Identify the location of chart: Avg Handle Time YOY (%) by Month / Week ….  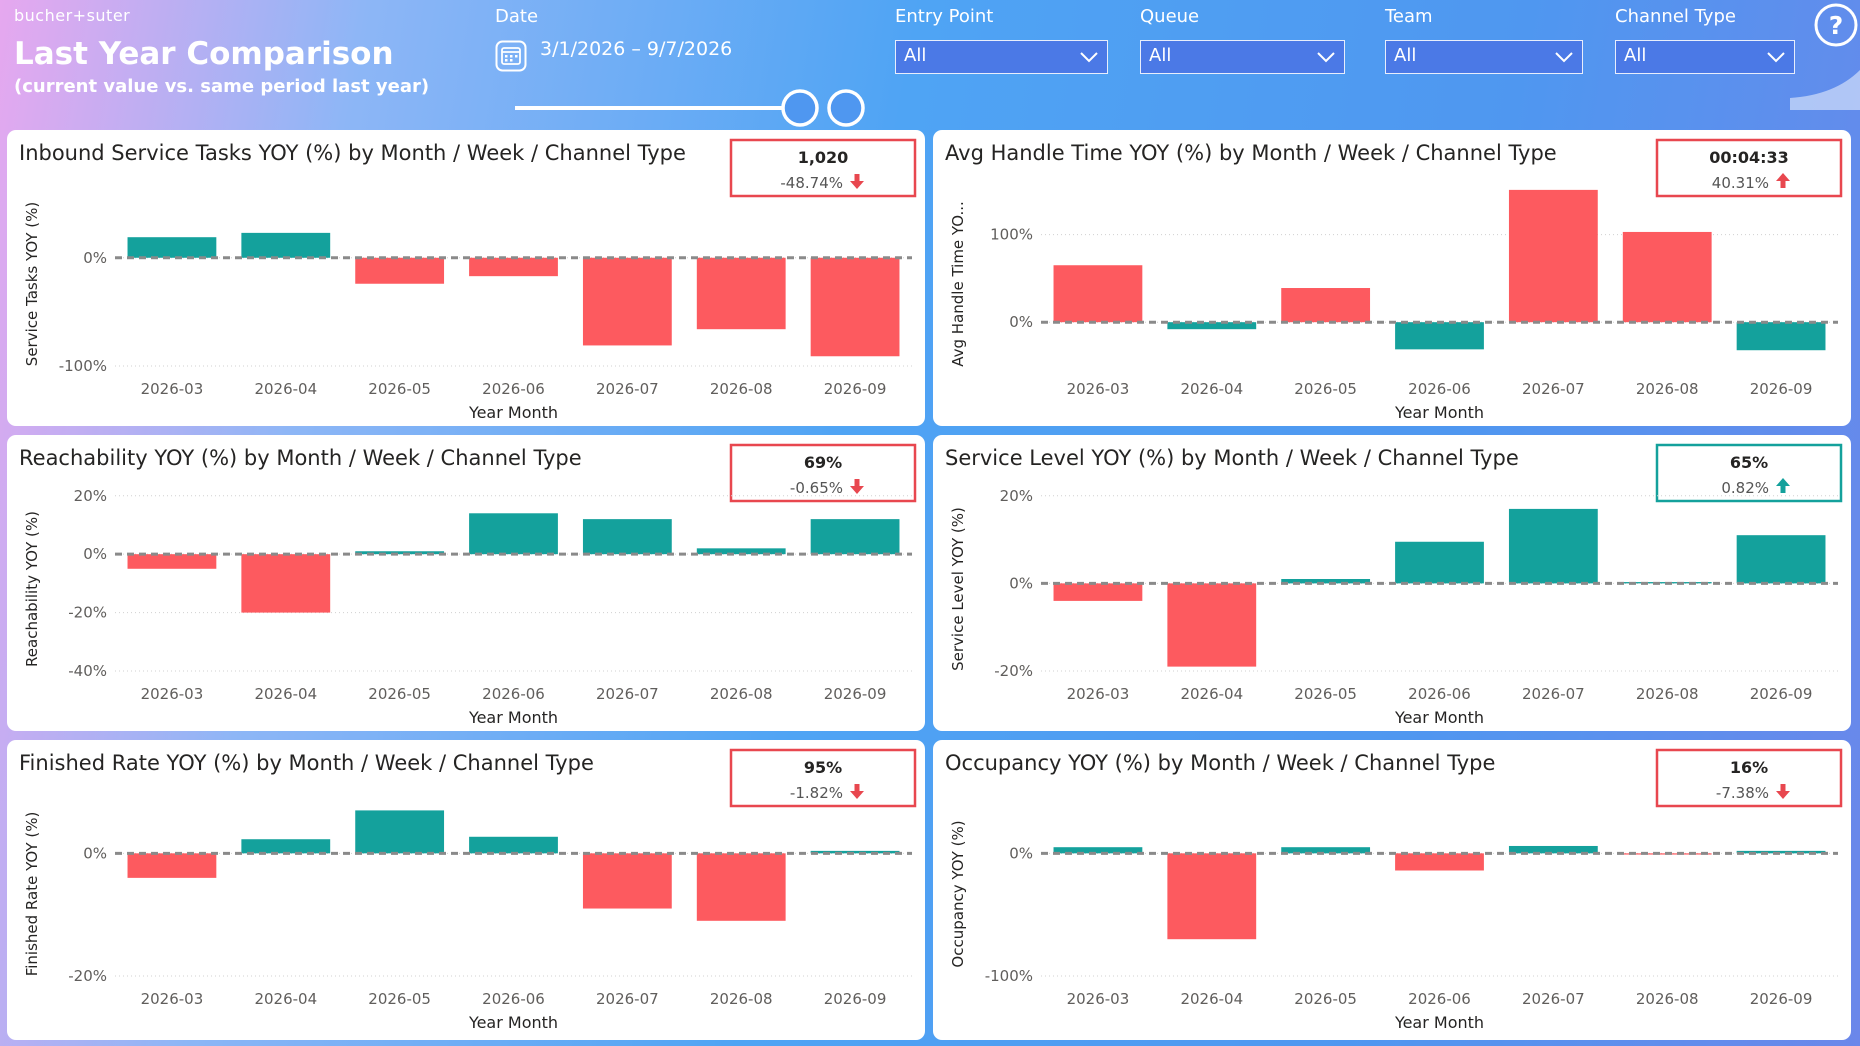
(1394, 280).